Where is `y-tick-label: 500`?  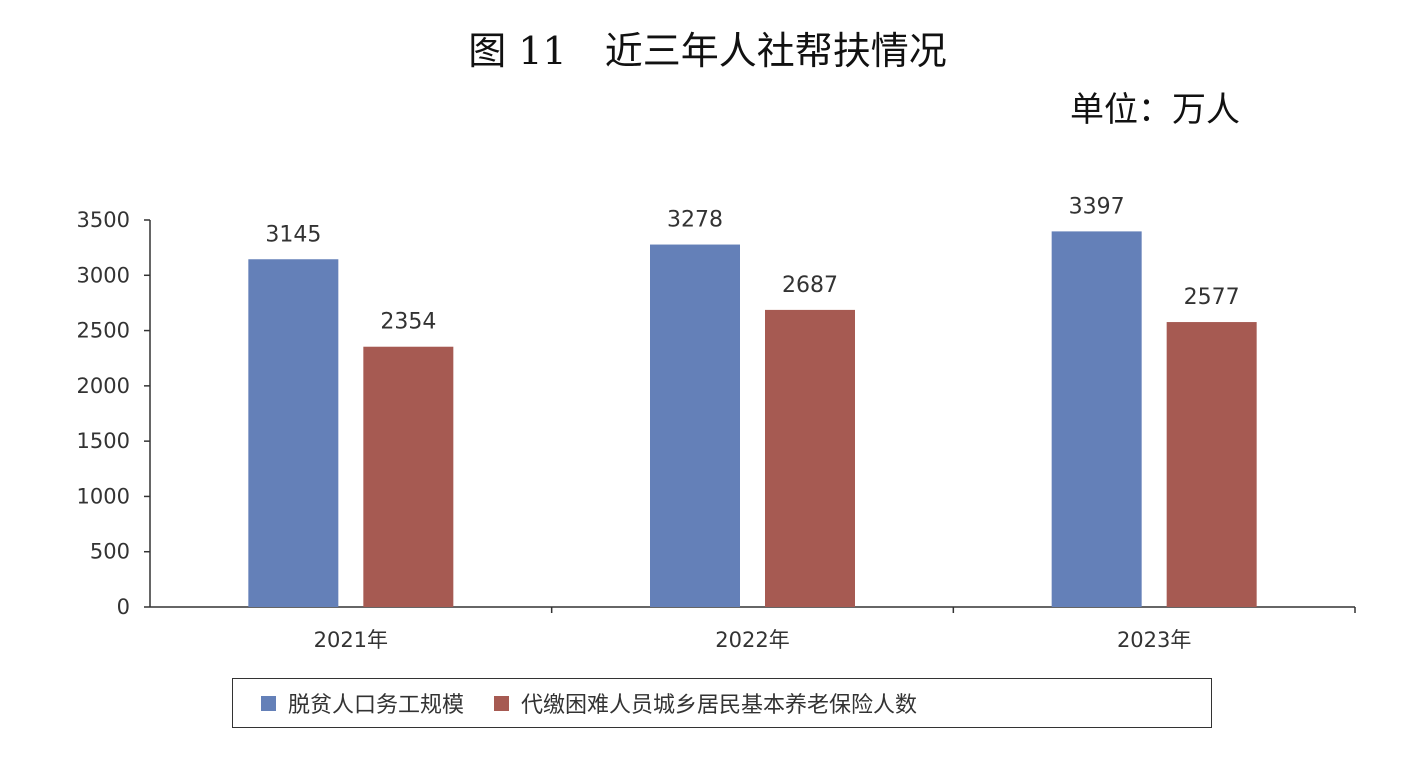
y-tick-label: 500 is located at coordinates (110, 552).